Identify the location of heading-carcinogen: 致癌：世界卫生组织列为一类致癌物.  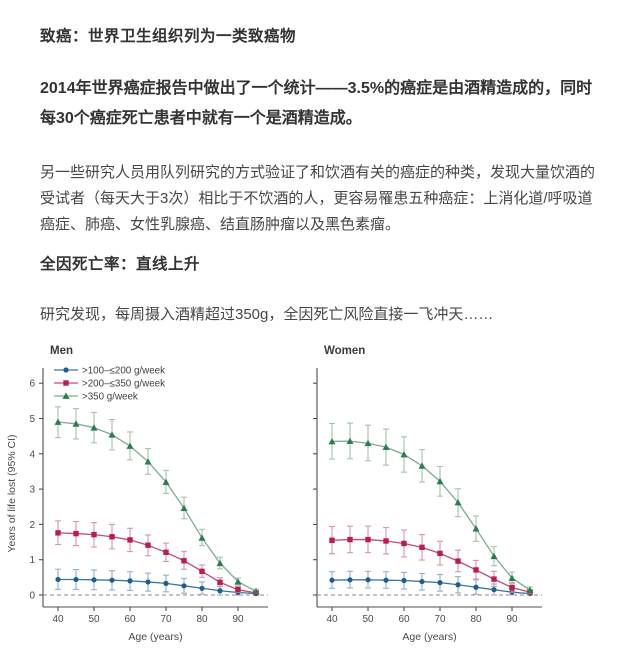
(168, 36).